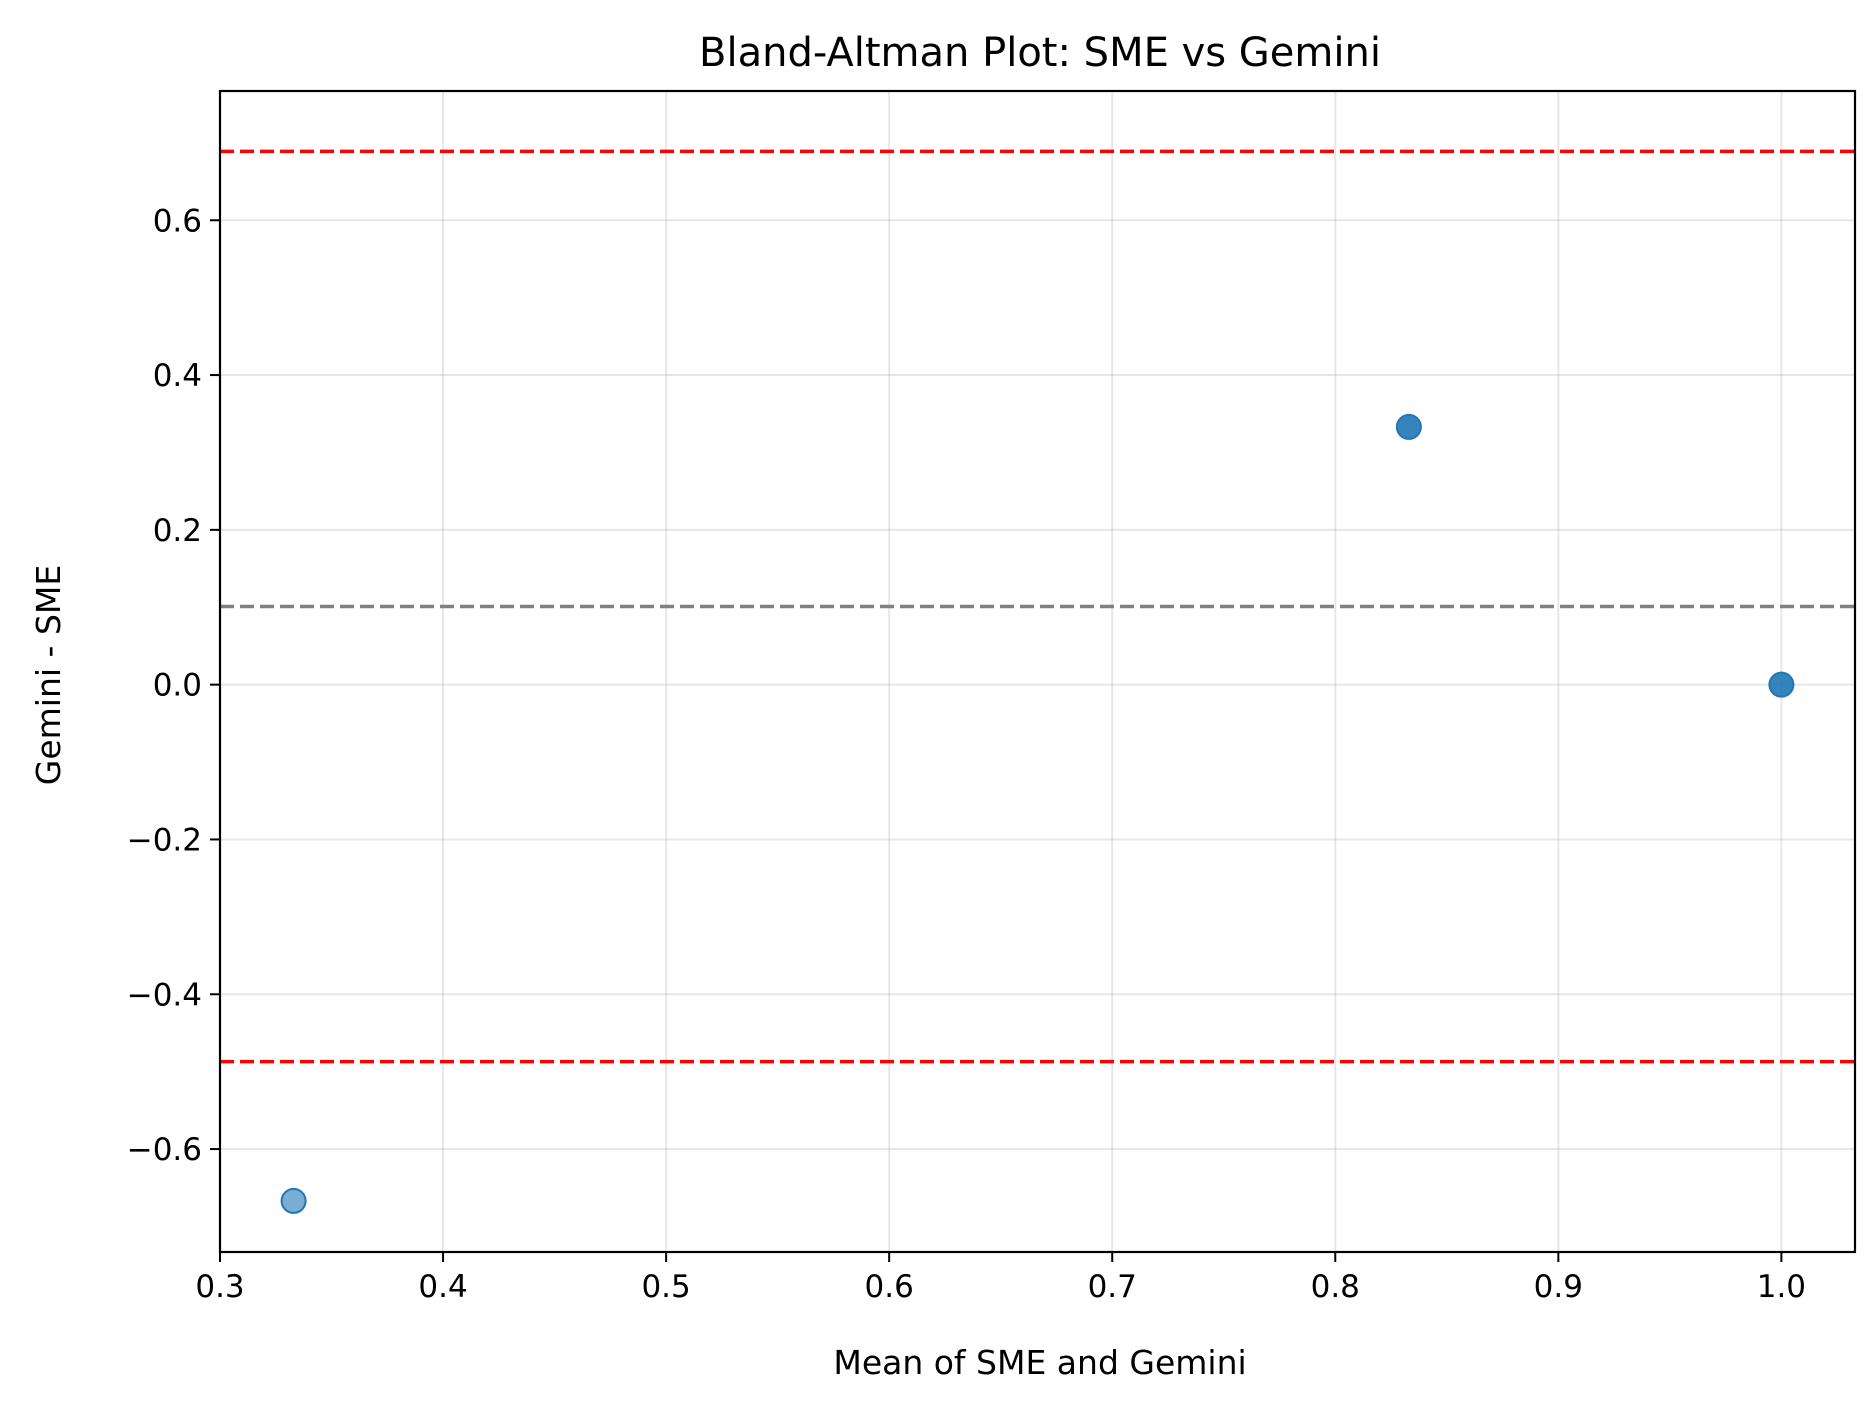  Describe the element at coordinates (665, 1287) in the screenshot. I see `x-tick-label: 0.5` at that location.